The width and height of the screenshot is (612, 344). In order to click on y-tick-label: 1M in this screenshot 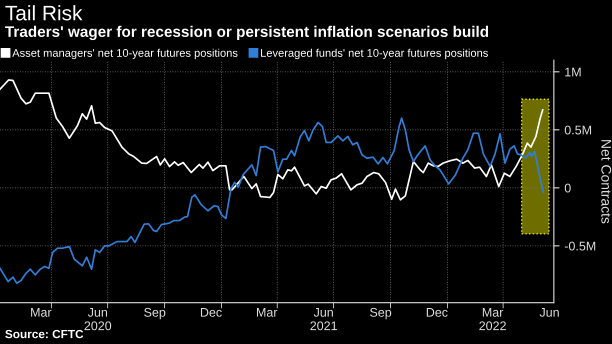, I will do `click(573, 72)`.